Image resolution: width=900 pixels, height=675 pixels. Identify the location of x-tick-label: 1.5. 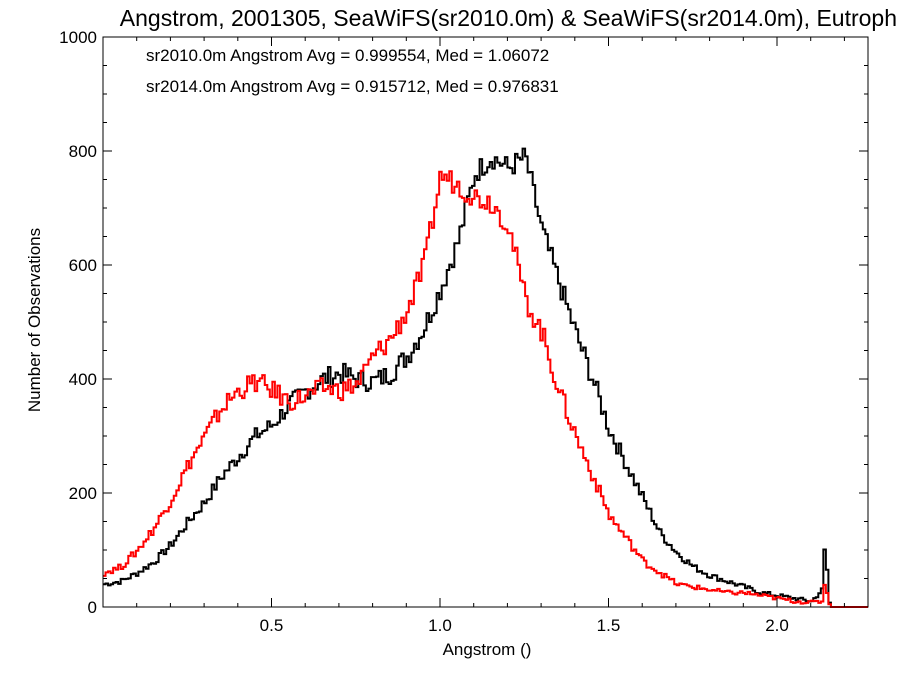
(609, 625).